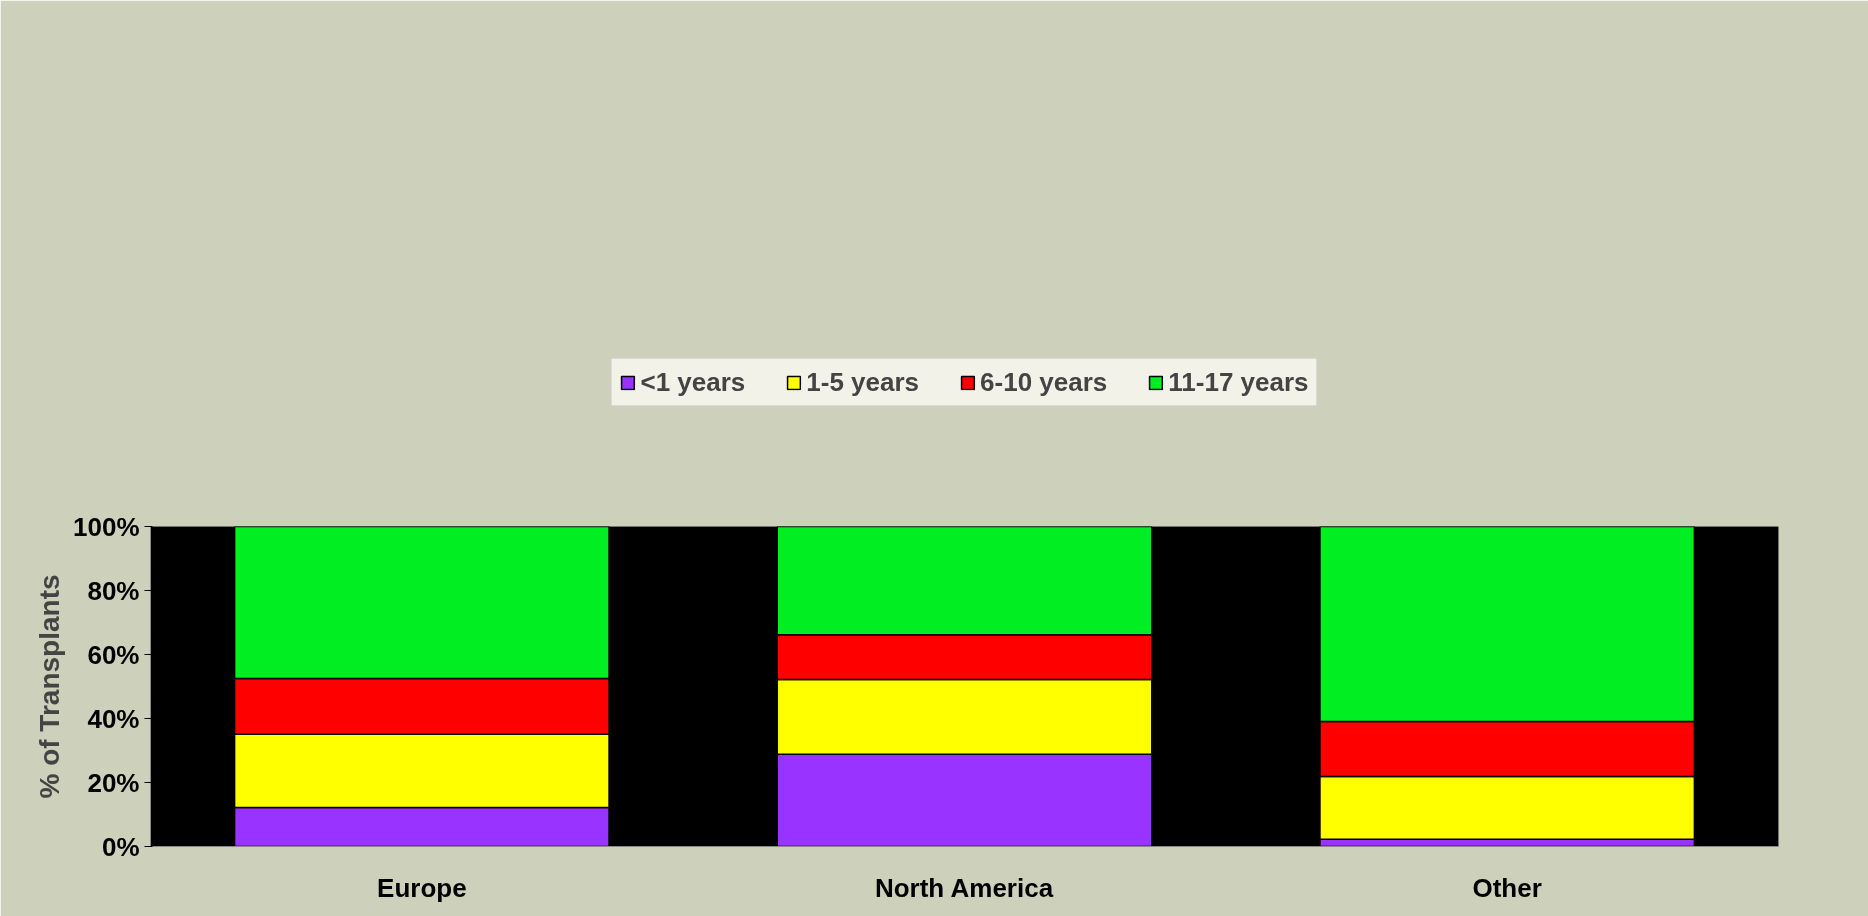  Describe the element at coordinates (1238, 382) in the screenshot. I see `legend-label: 11-17 years` at that location.